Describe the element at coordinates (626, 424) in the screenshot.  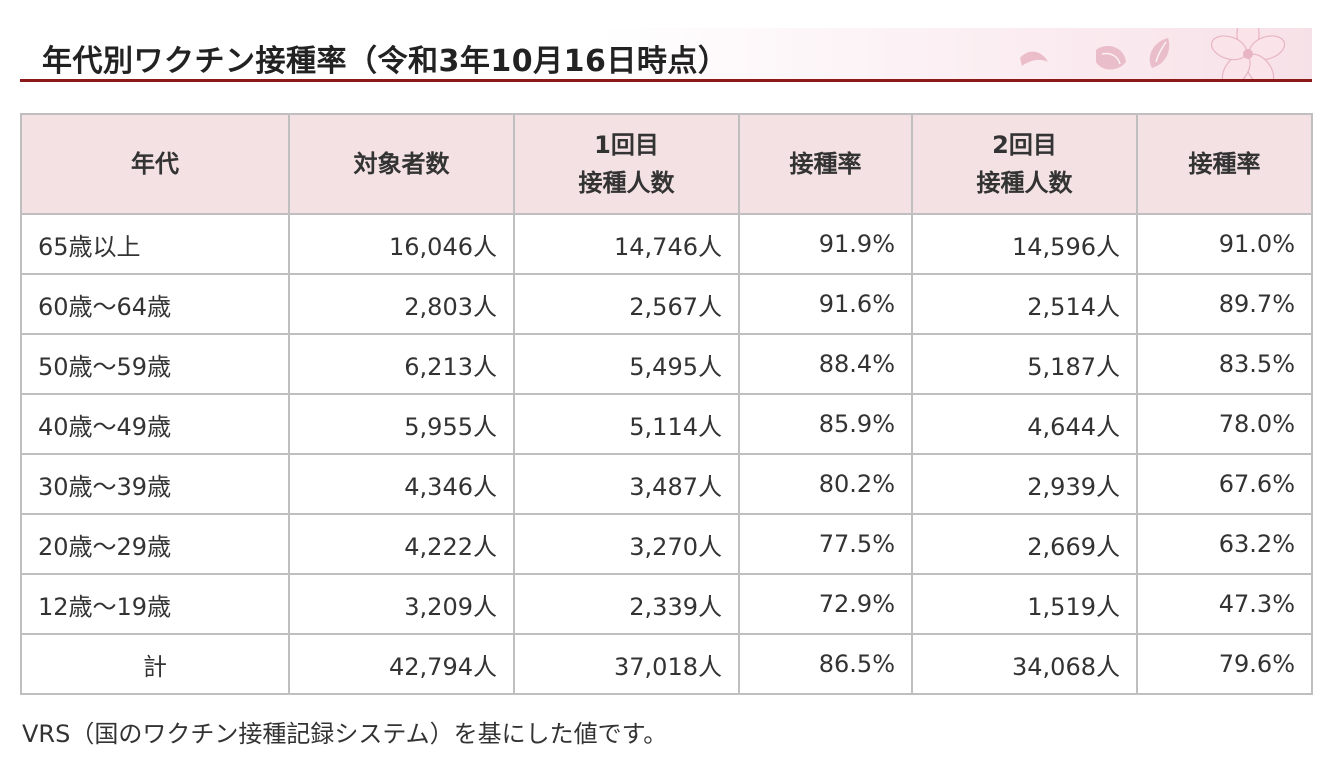
I see `first-count-cell: 5,114人` at that location.